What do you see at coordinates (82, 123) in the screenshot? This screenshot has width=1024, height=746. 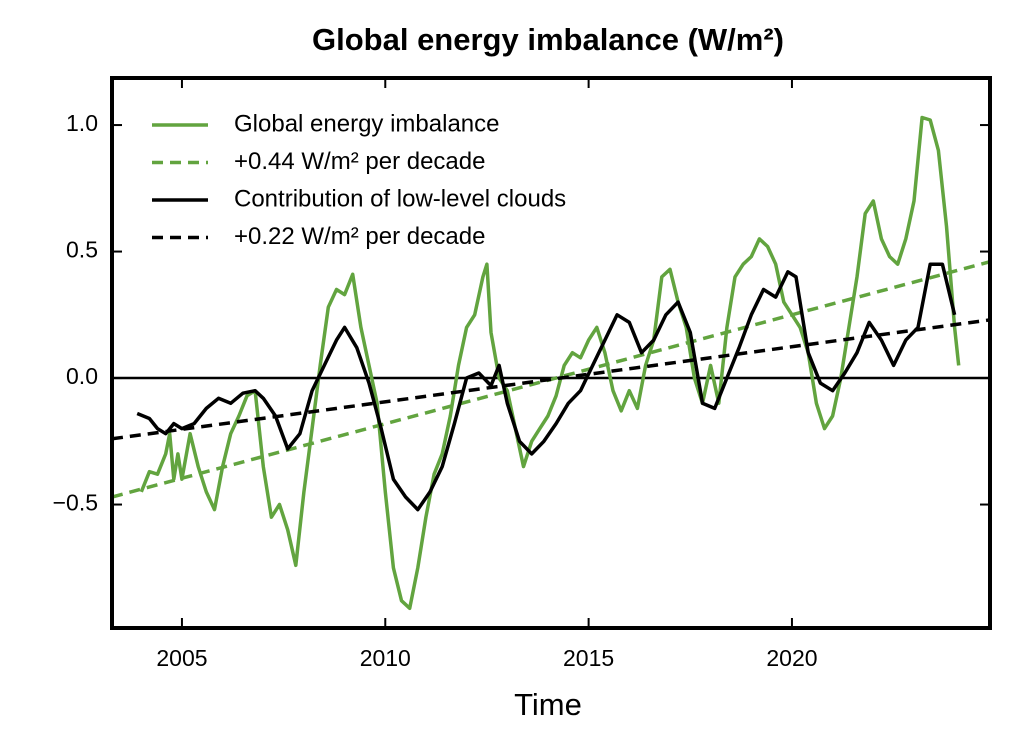 I see `y-tick-label: 1.0` at bounding box center [82, 123].